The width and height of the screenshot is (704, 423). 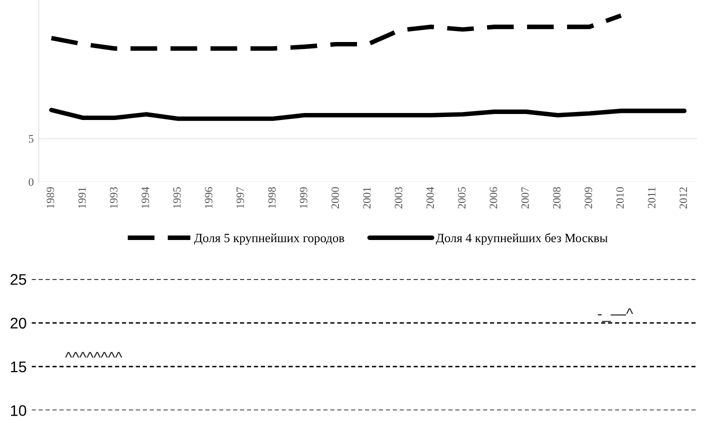 I want to click on y-tick-label: 5, so click(x=31, y=139).